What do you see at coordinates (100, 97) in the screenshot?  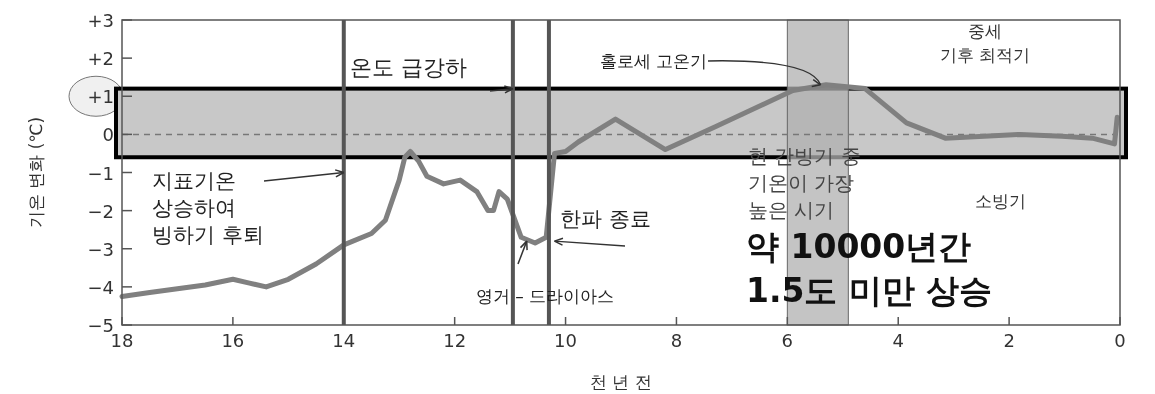 I see `y-tick-label: +1` at bounding box center [100, 97].